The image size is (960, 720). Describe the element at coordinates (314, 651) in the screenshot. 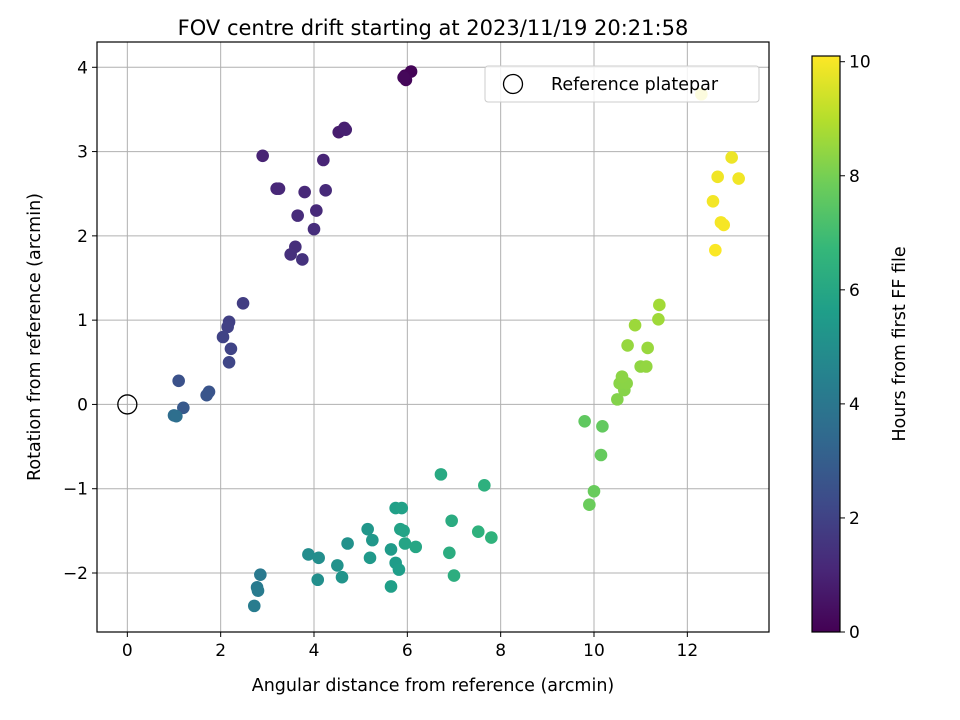

I see `x-tick-label: 4` at that location.